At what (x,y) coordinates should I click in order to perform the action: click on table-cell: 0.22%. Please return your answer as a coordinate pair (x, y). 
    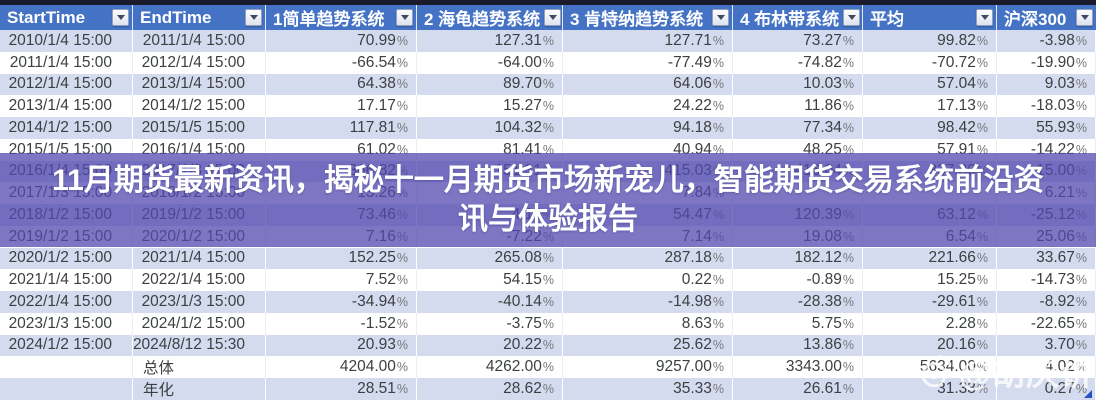
    Looking at the image, I should click on (648, 280).